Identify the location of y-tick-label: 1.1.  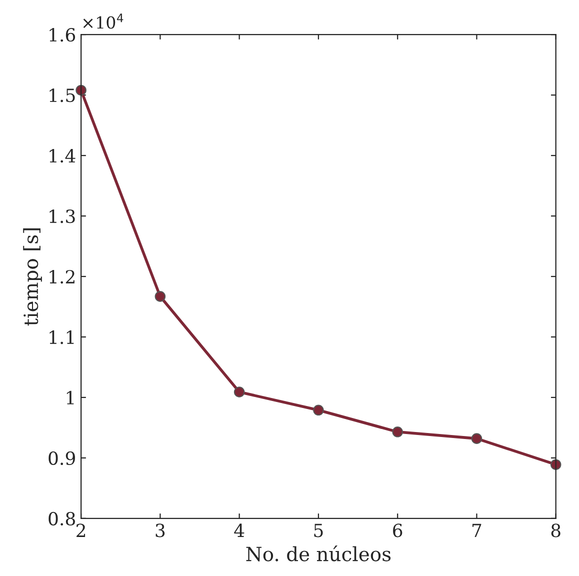
(62, 337).